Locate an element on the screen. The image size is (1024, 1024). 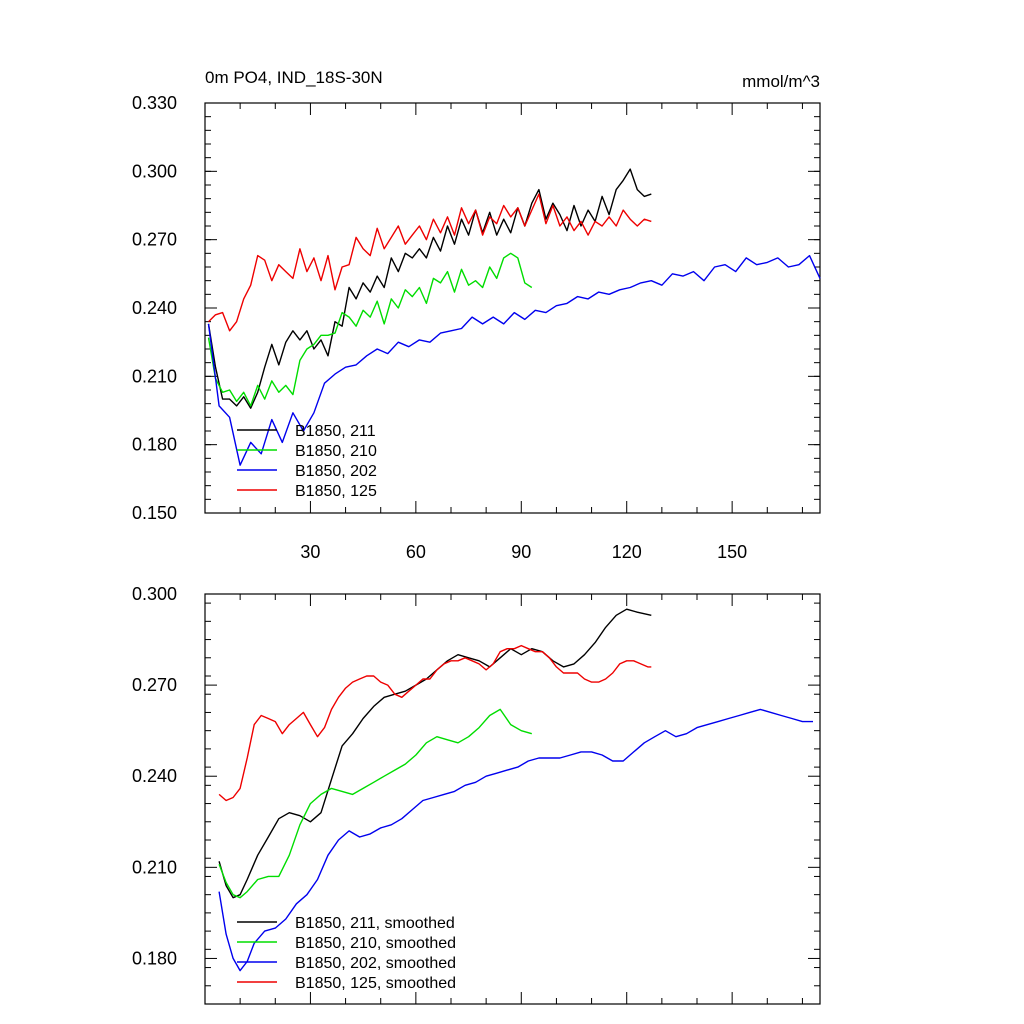
x-tick-label: 60 is located at coordinates (416, 552).